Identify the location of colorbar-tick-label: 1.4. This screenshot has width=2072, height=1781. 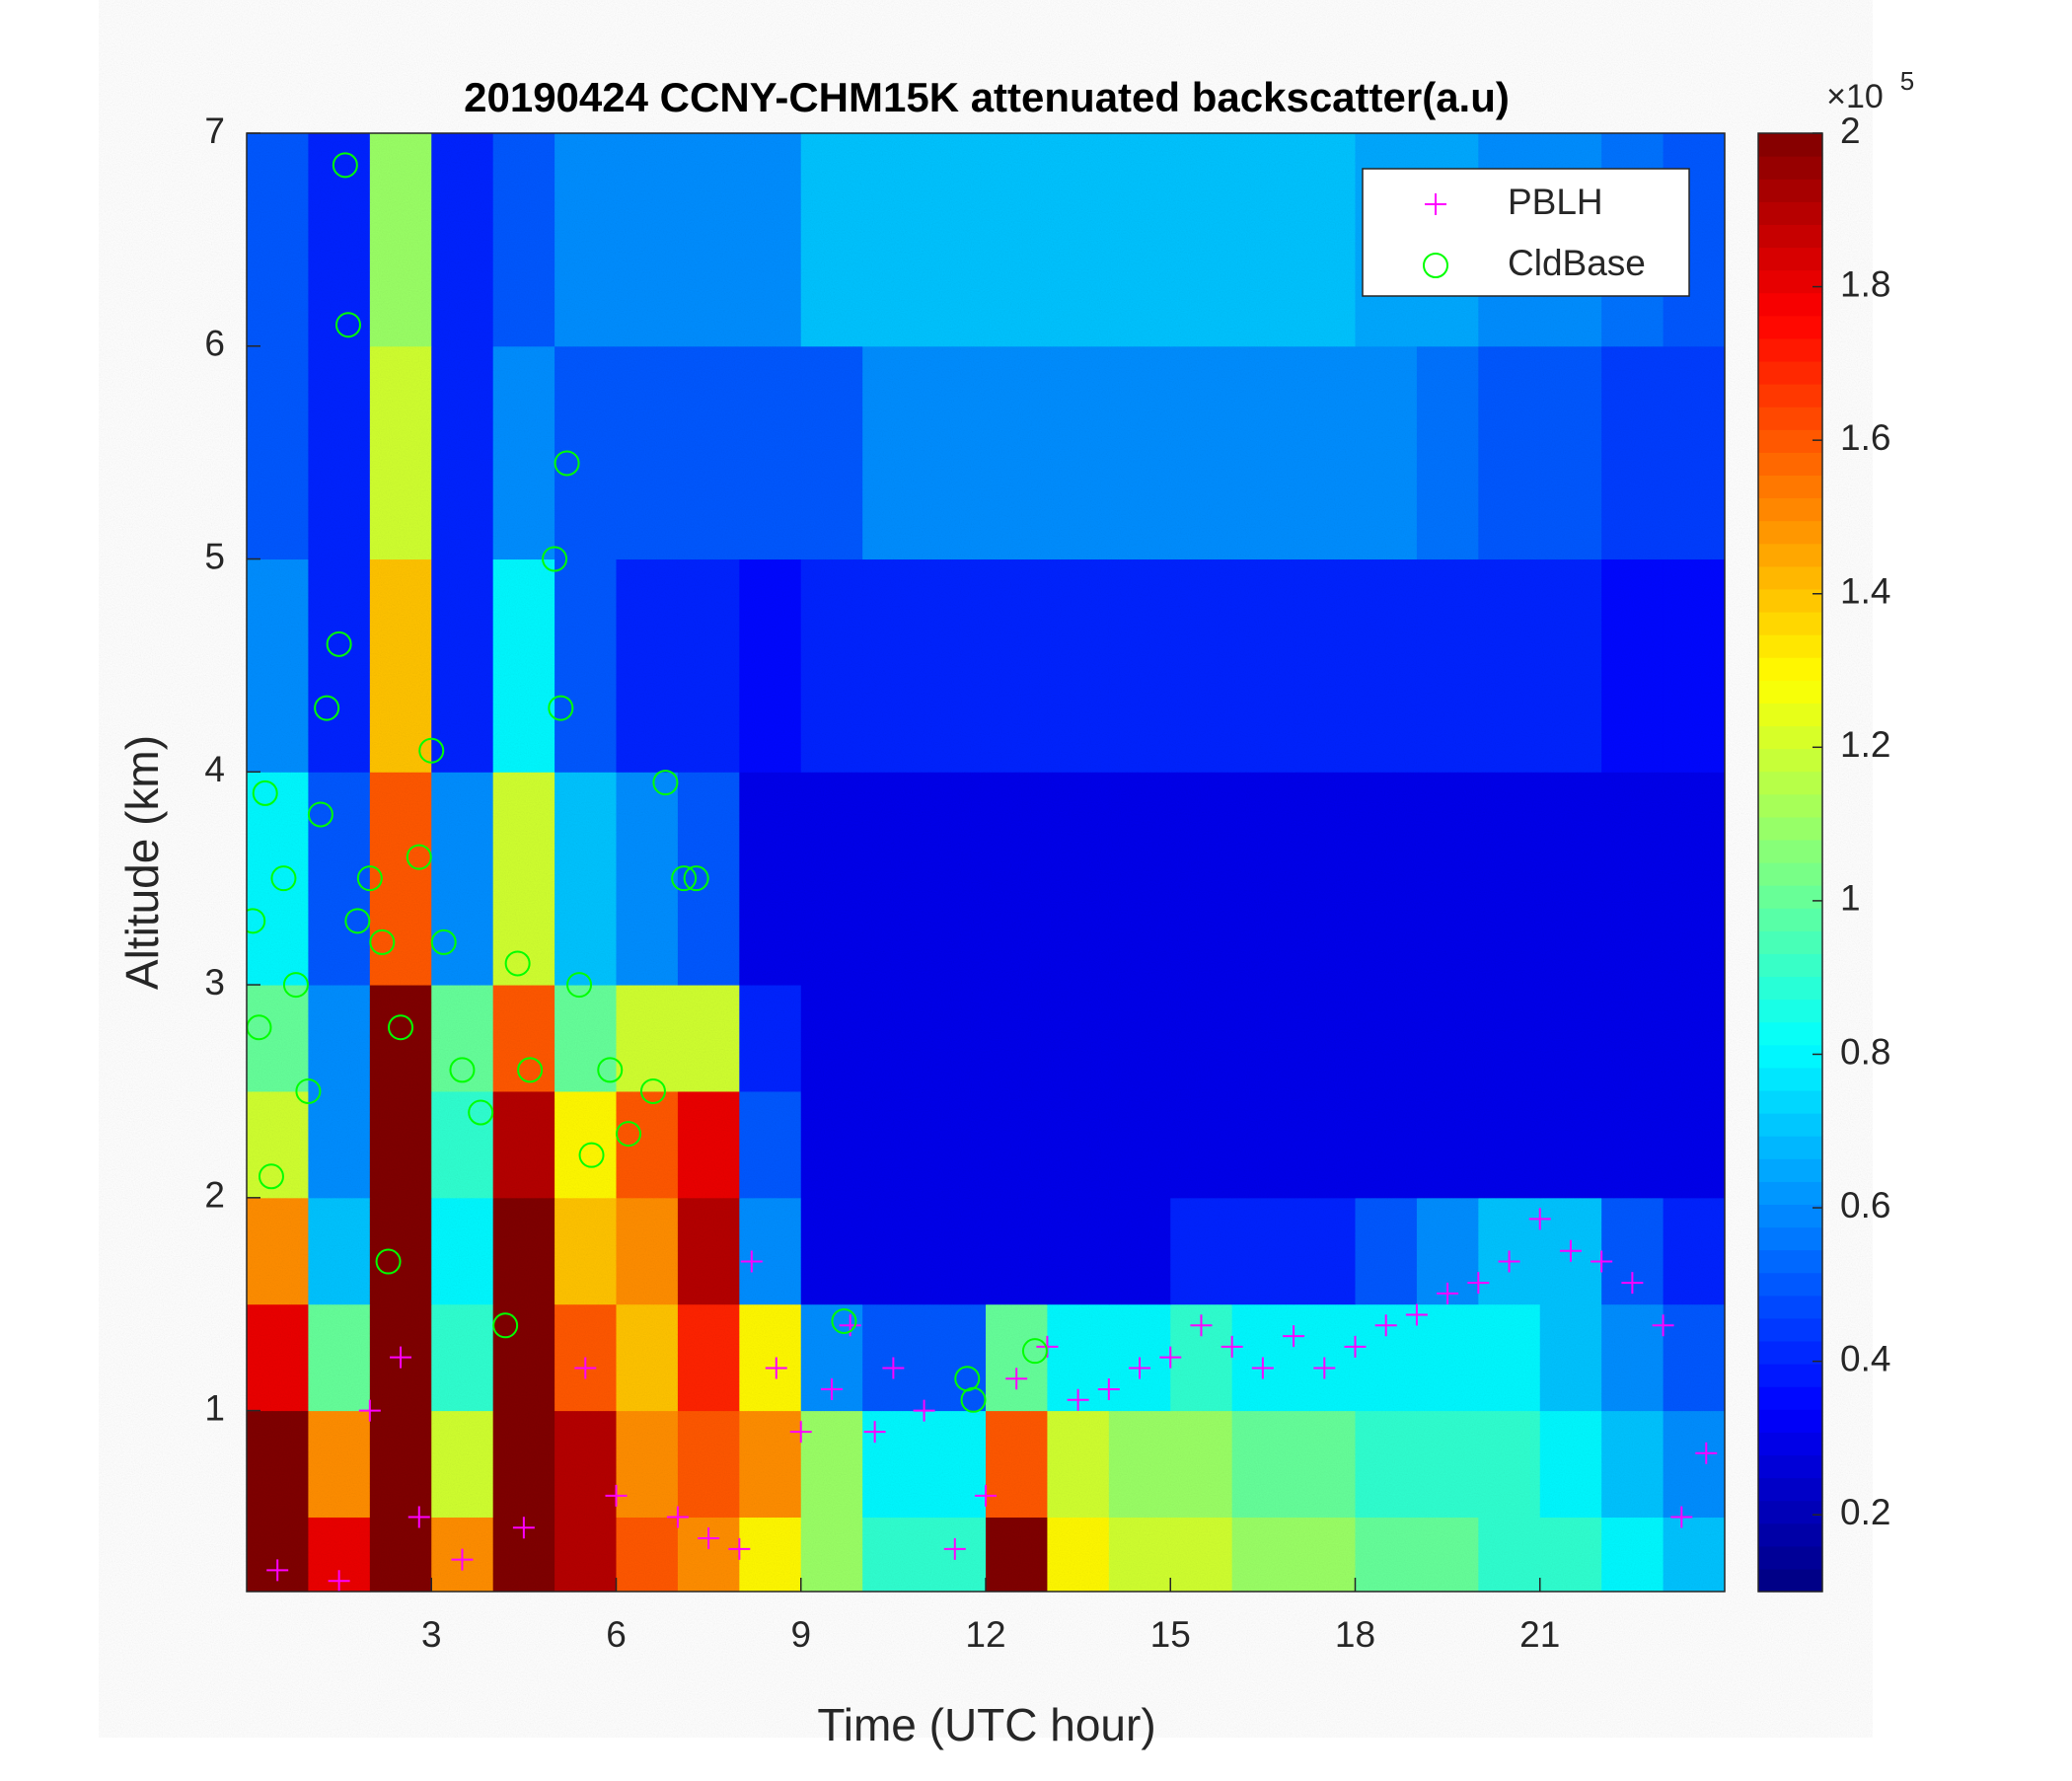
(1865, 591).